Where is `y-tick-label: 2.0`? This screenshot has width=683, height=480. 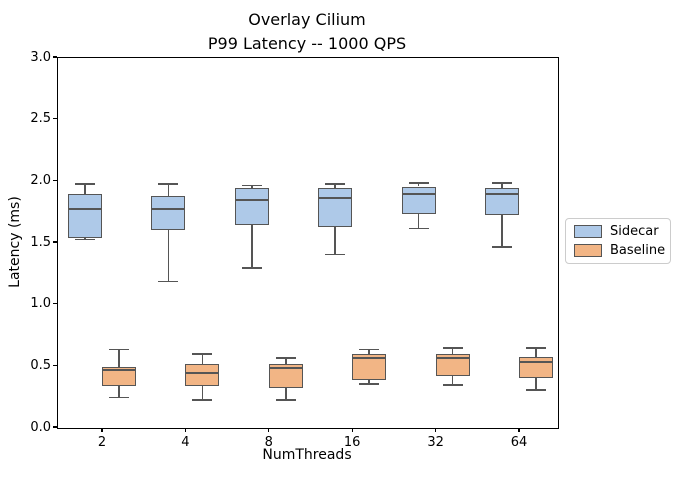 y-tick-label: 2.0 is located at coordinates (40, 180).